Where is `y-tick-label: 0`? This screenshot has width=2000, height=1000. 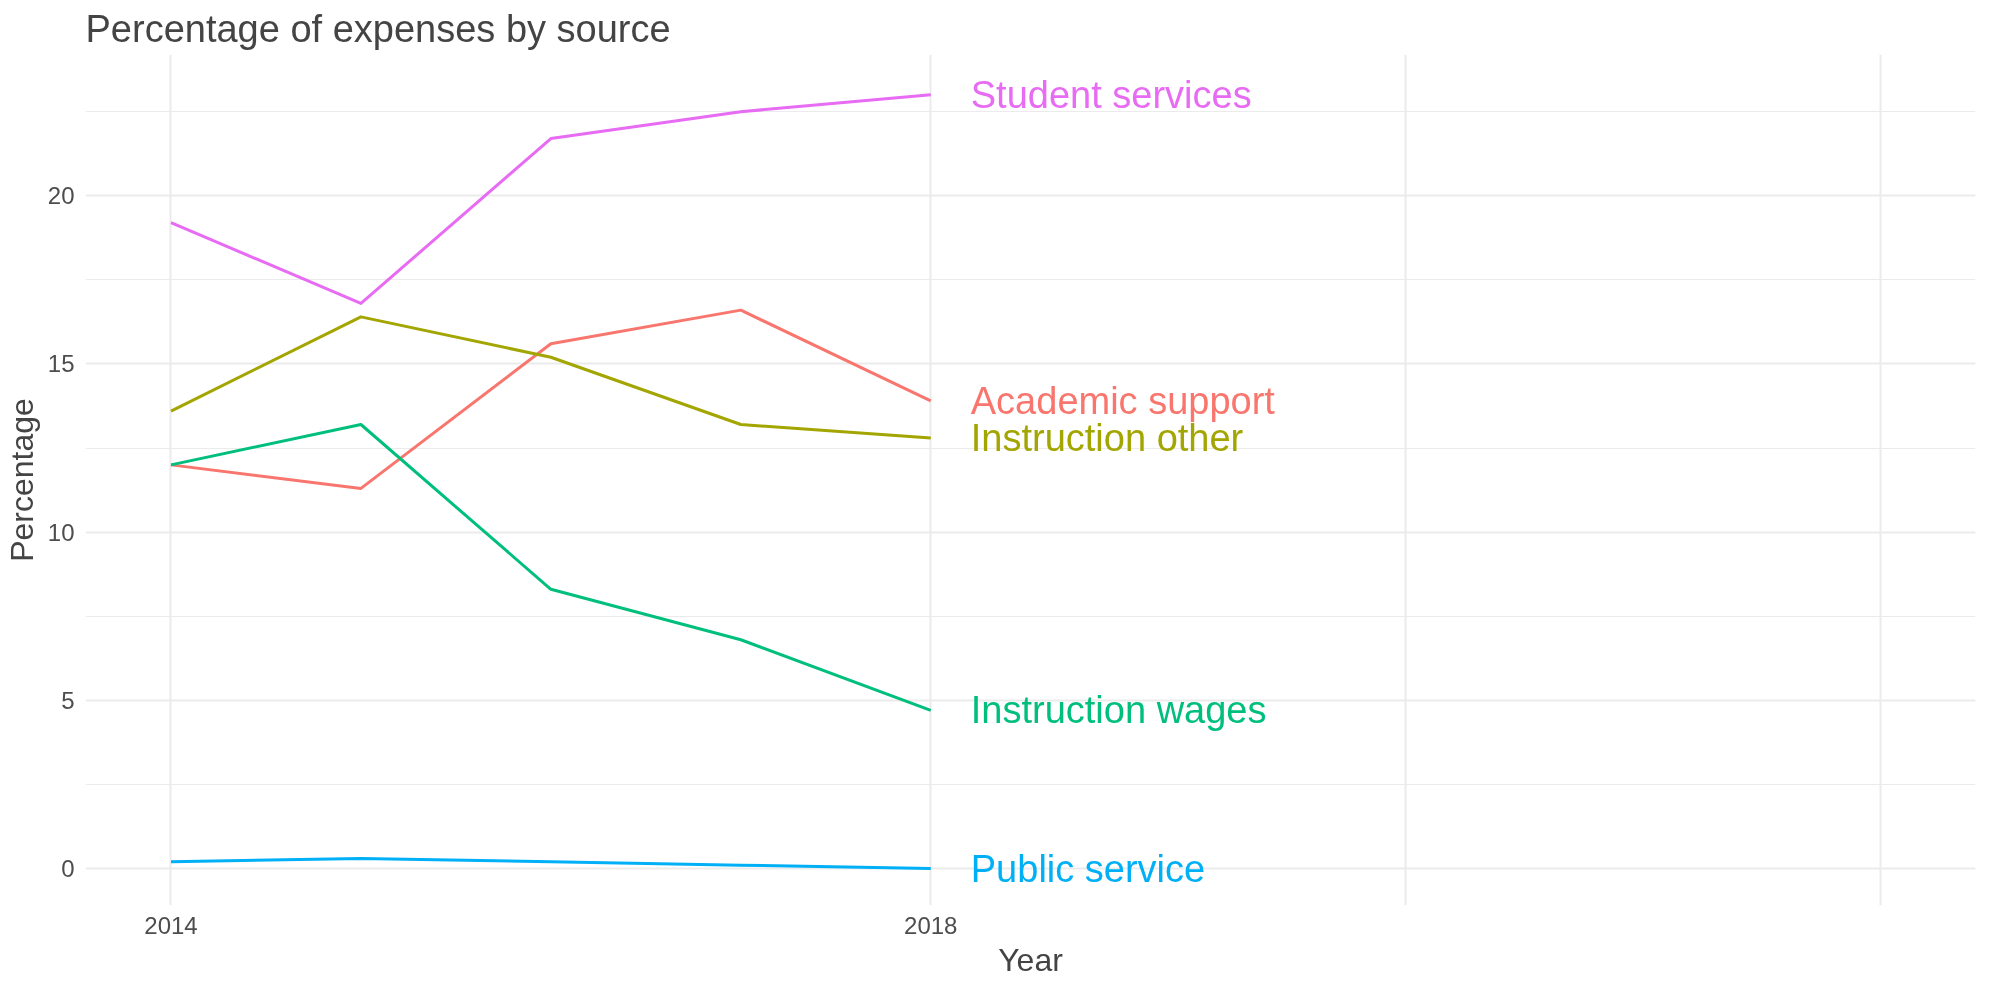 y-tick-label: 0 is located at coordinates (68, 868).